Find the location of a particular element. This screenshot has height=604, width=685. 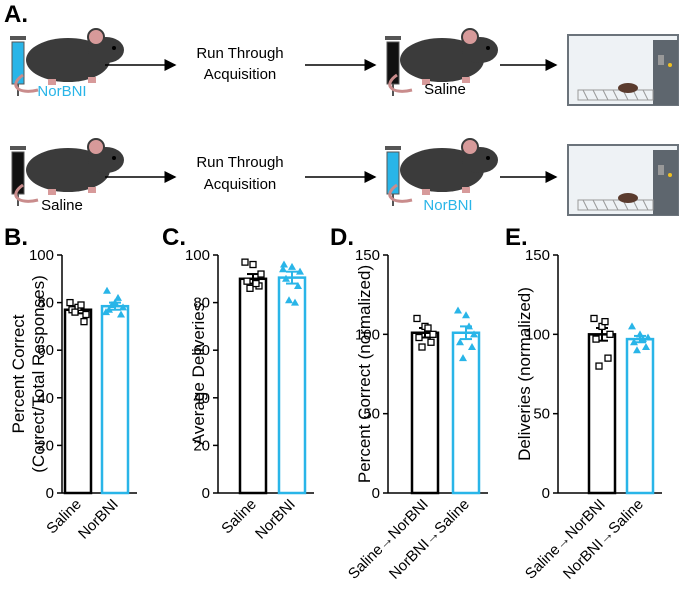

y-axis-label: Percent Correct (normalized) is located at coordinates (364, 374).